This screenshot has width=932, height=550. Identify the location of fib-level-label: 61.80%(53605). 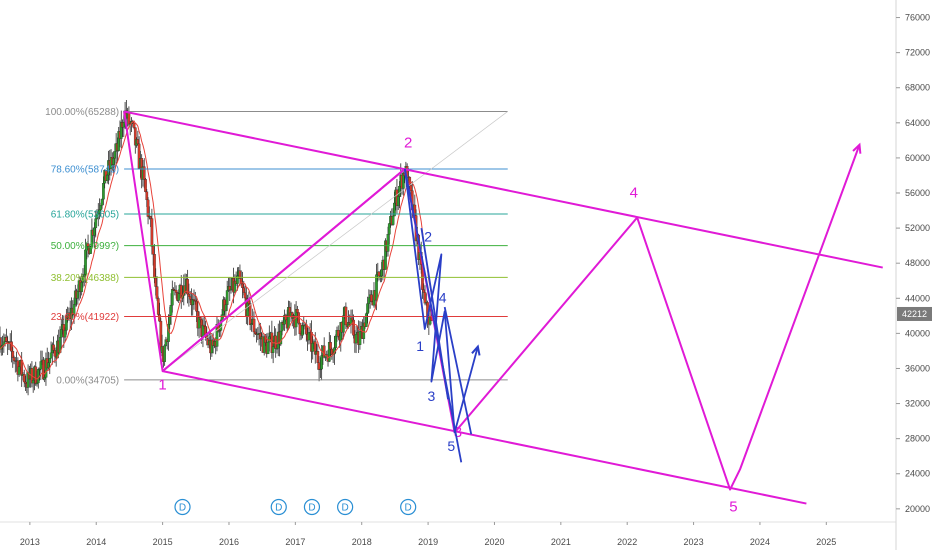
(85, 215).